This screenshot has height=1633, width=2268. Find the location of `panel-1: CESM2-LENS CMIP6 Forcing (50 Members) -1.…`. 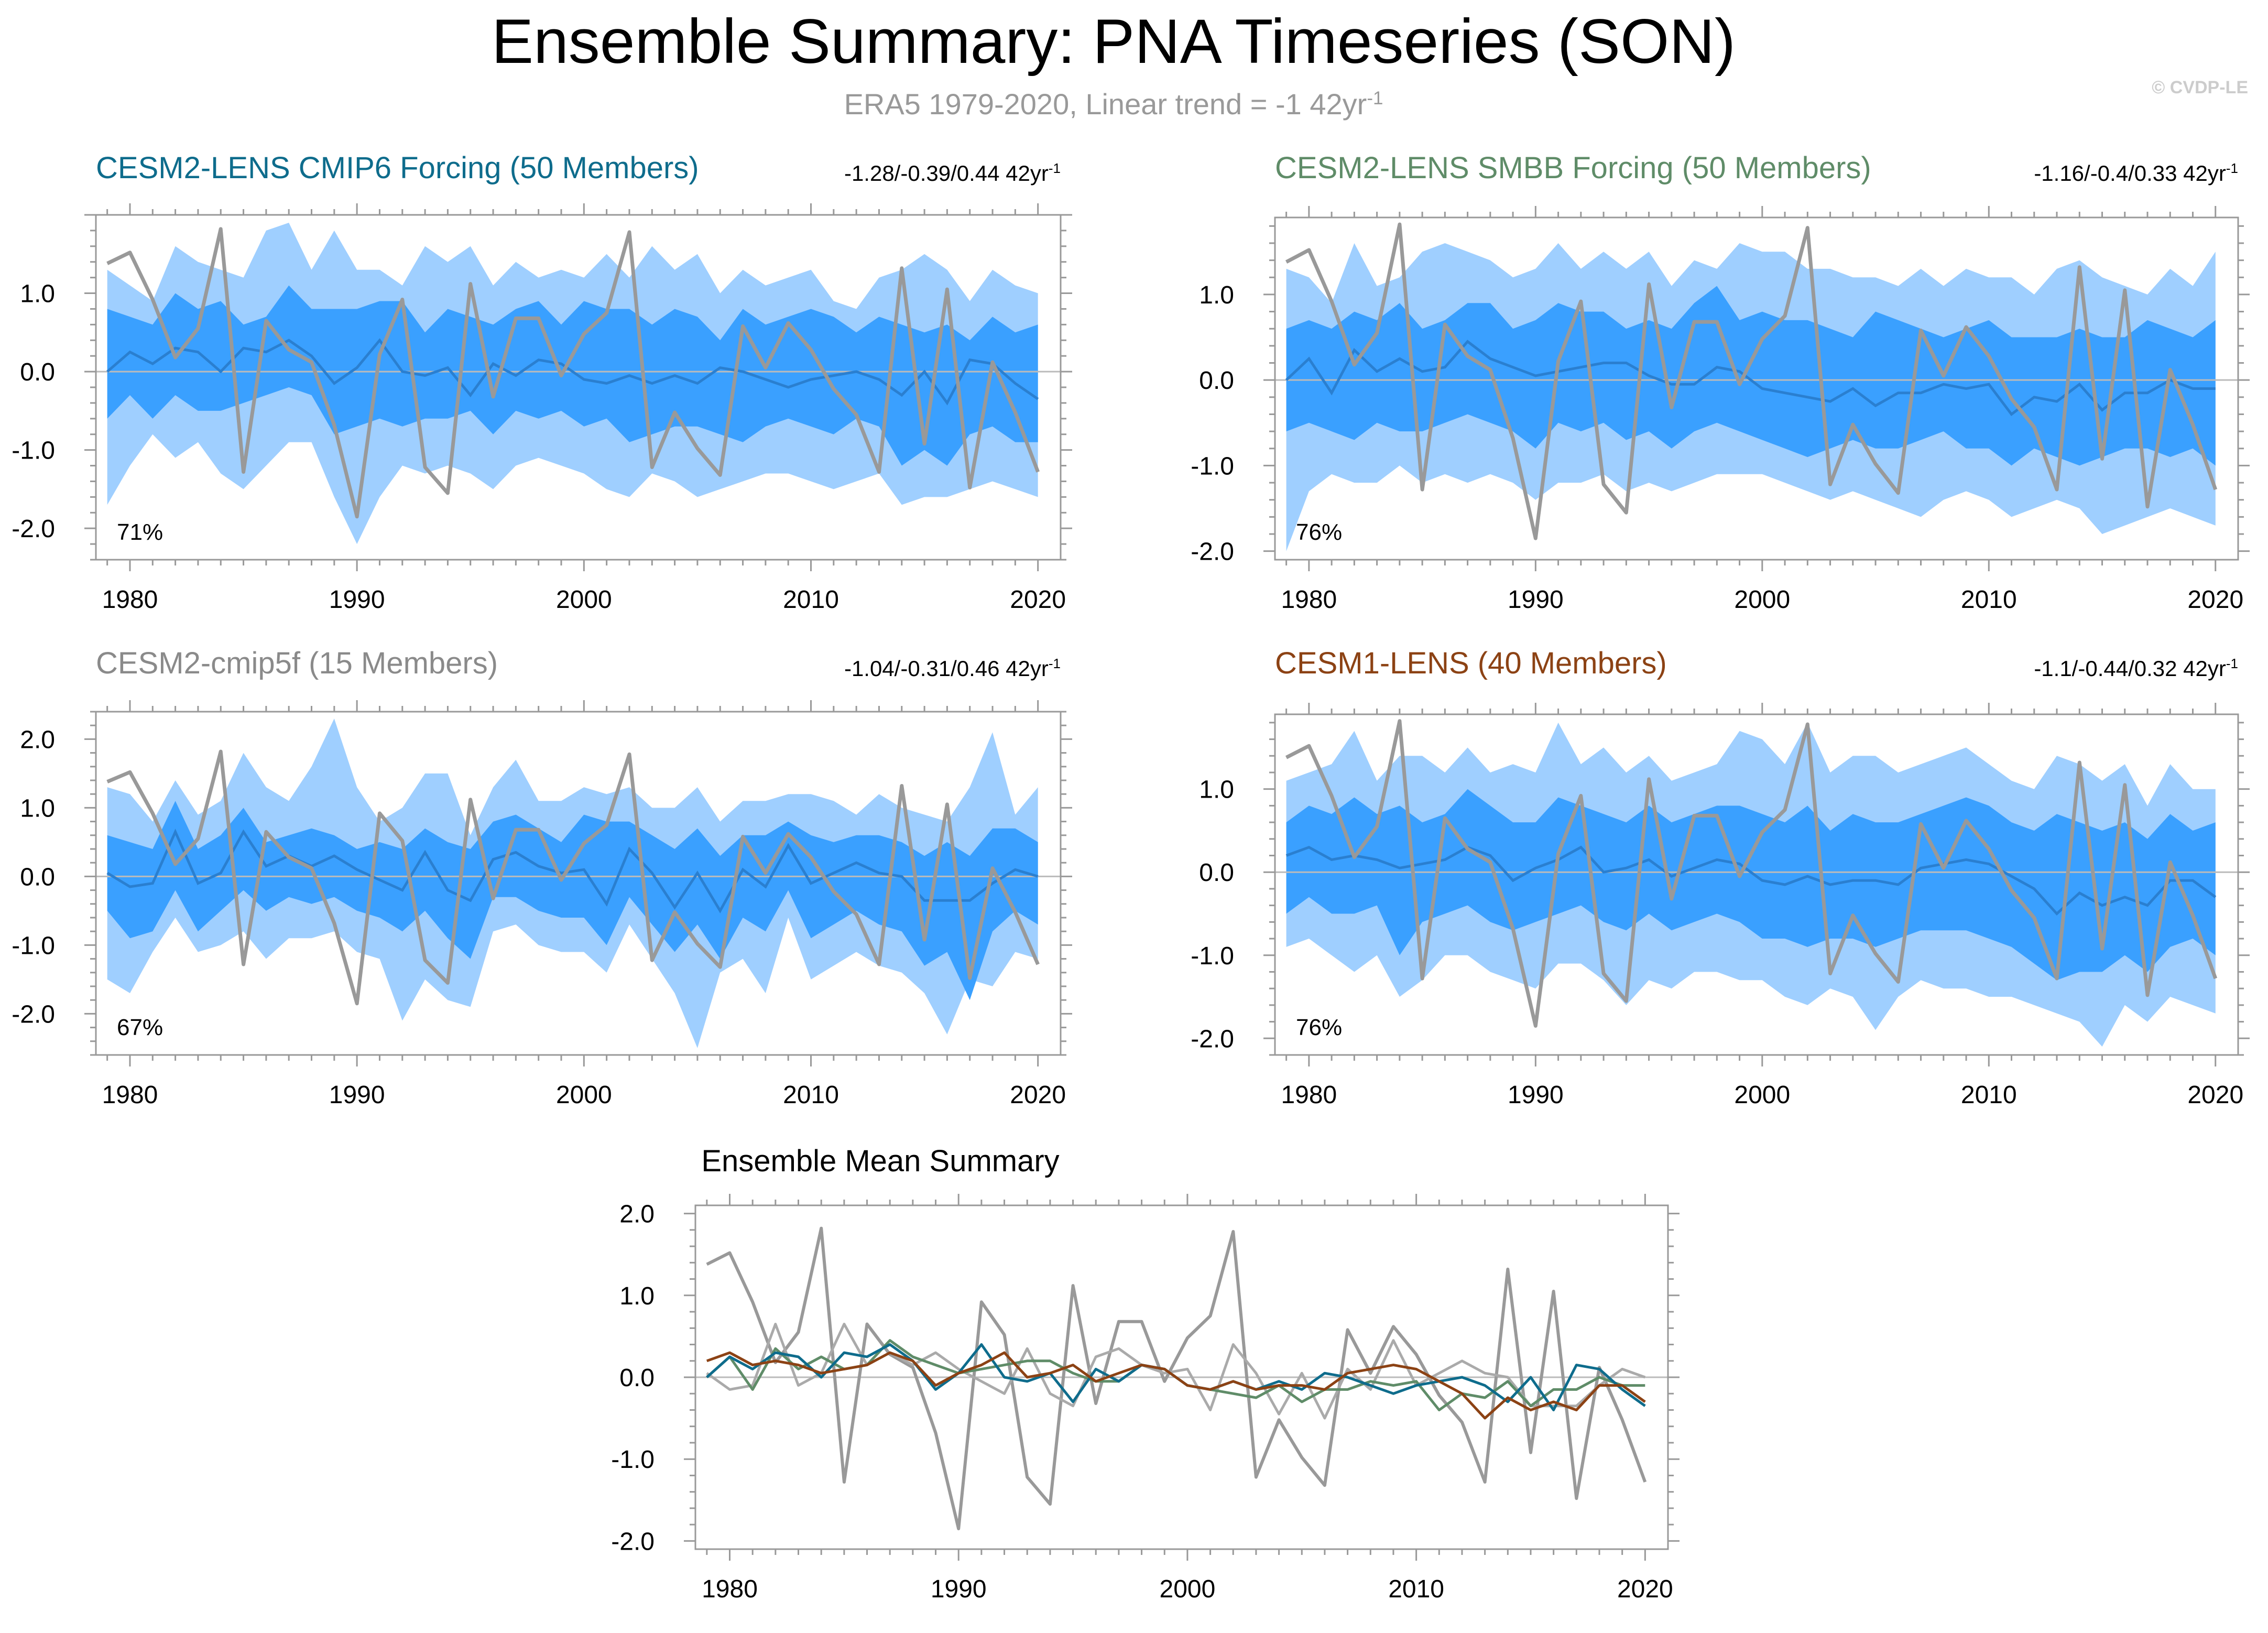

panel-1: CESM2-LENS CMIP6 Forcing (50 Members) -1.… is located at coordinates (542, 382).